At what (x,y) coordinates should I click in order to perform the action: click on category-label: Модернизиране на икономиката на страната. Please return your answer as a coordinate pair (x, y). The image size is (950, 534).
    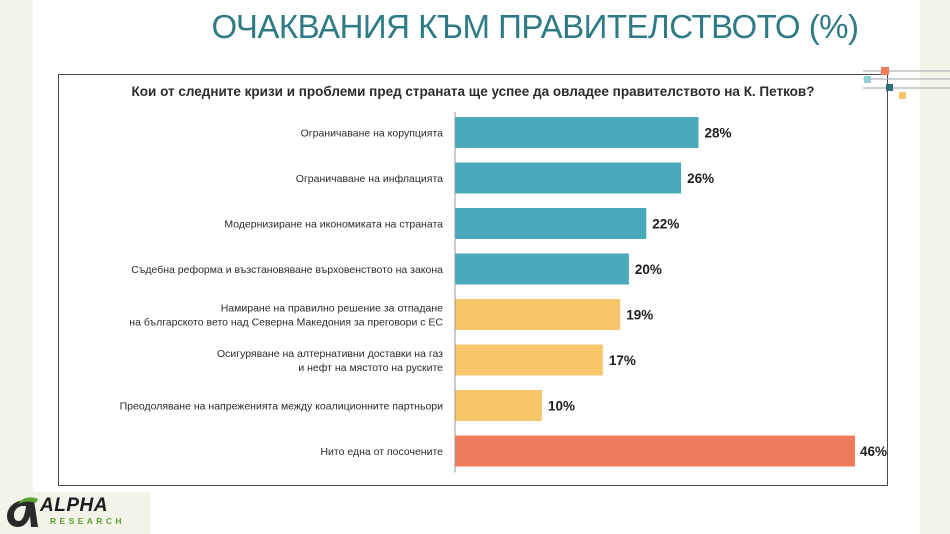
    Looking at the image, I should click on (333, 225).